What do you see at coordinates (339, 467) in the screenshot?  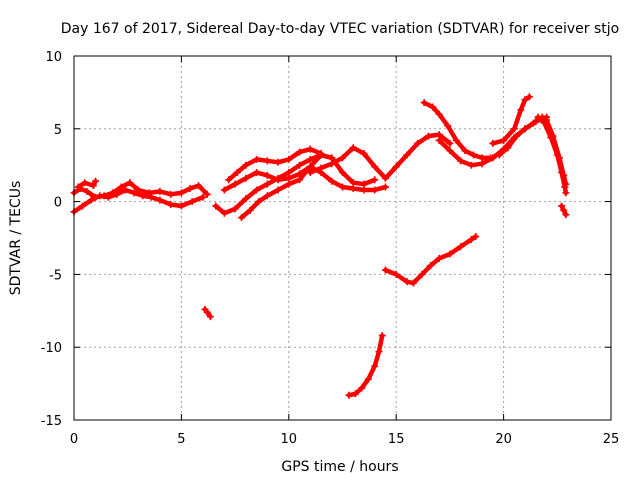 I see `x-axis-label: GPS time / hours` at bounding box center [339, 467].